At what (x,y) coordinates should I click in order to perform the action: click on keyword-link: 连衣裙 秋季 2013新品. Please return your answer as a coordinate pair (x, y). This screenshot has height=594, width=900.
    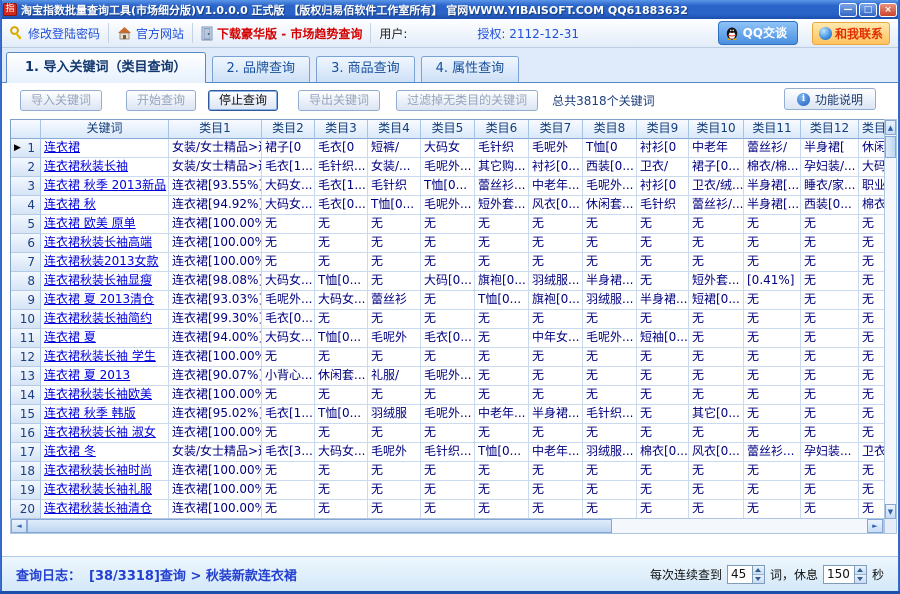
    Looking at the image, I should click on (105, 186).